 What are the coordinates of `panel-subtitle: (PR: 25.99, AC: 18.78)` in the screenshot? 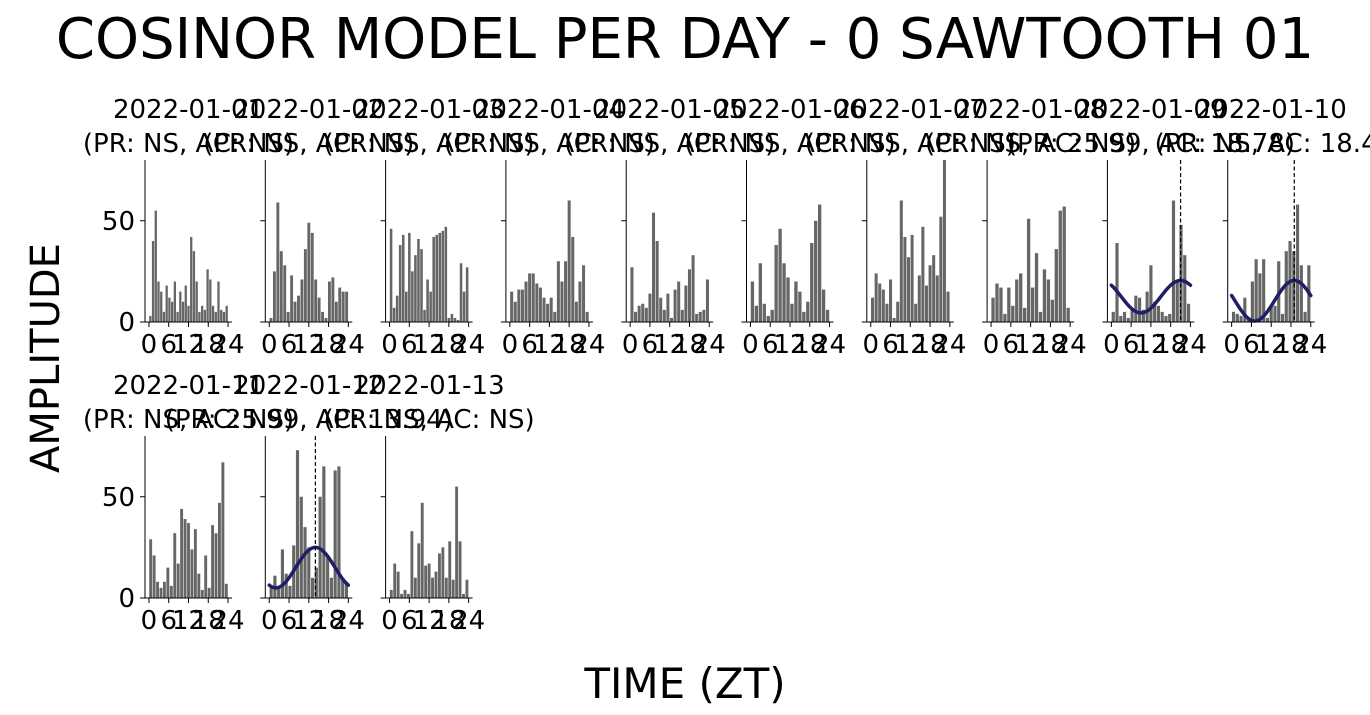 It's located at (1151, 144).